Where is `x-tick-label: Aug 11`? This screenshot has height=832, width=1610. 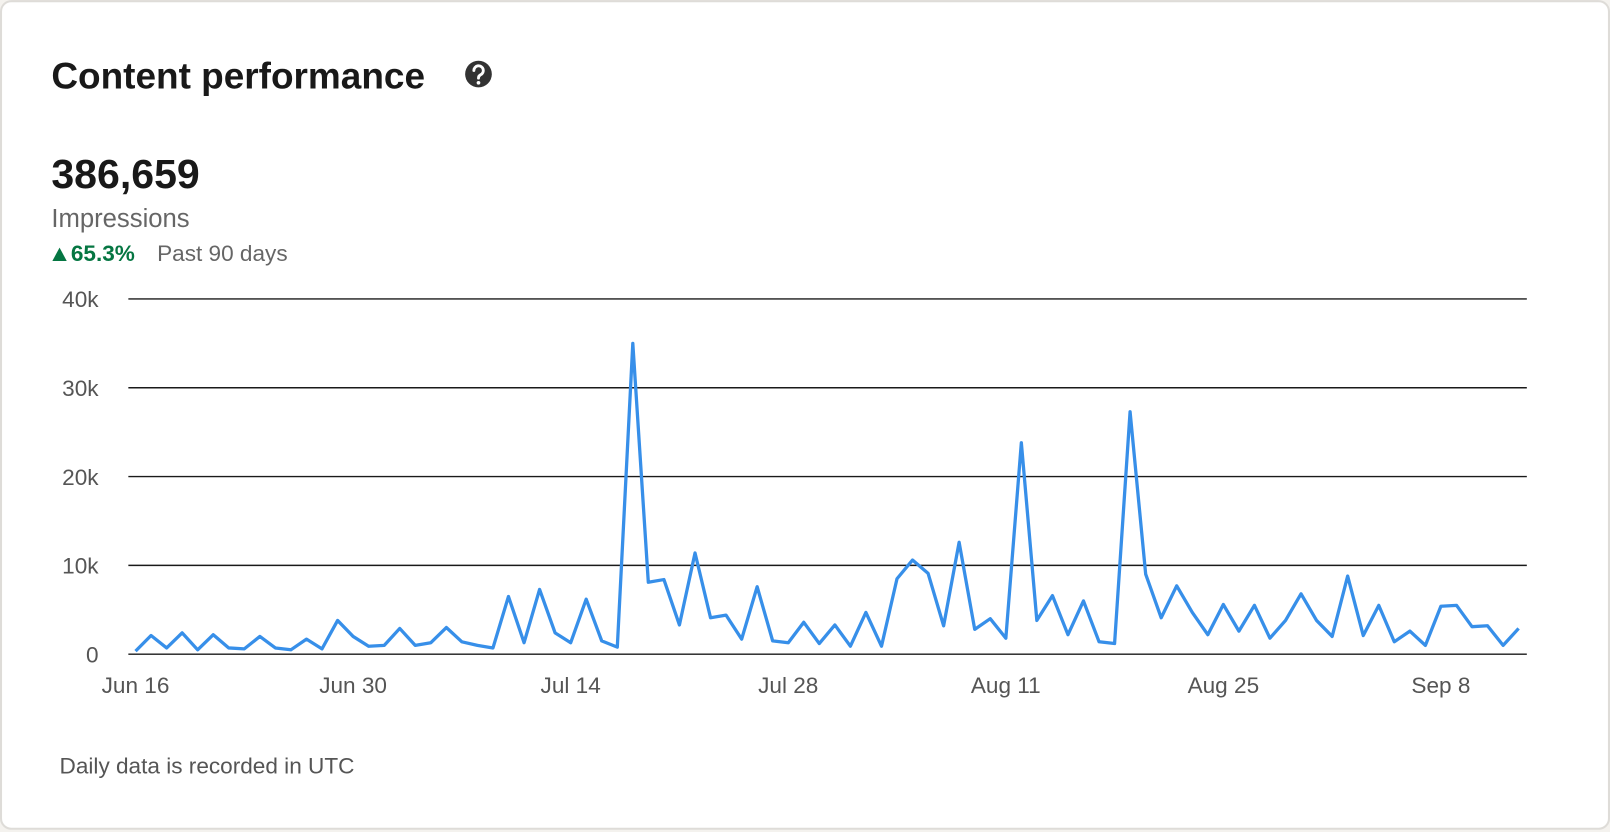
x-tick-label: Aug 11 is located at coordinates (1006, 685).